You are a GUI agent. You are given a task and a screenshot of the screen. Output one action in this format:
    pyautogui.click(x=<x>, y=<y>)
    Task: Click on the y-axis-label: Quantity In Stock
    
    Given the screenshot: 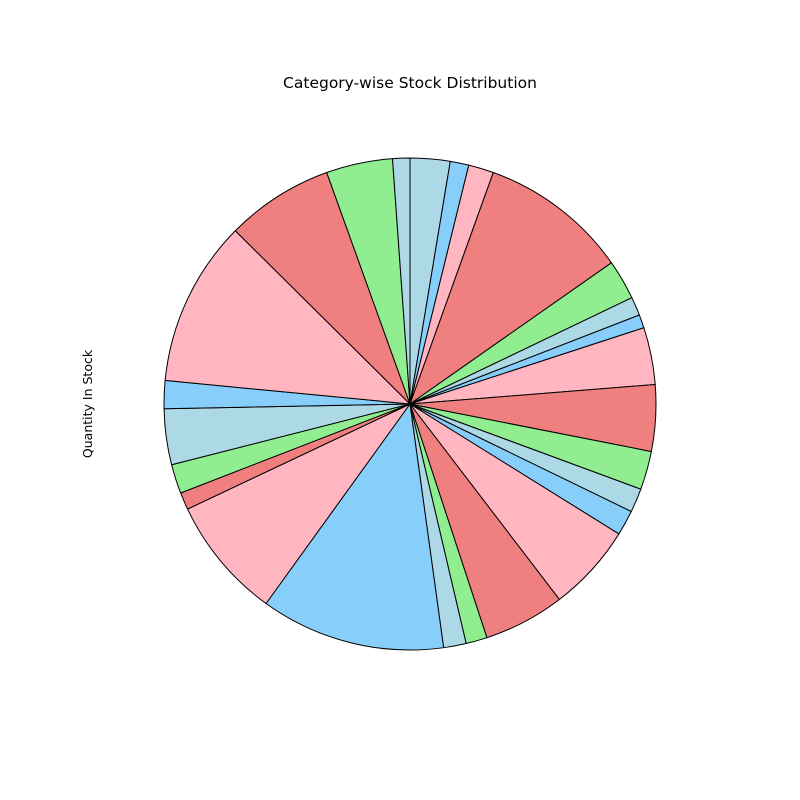 What is the action you would take?
    pyautogui.click(x=87, y=403)
    